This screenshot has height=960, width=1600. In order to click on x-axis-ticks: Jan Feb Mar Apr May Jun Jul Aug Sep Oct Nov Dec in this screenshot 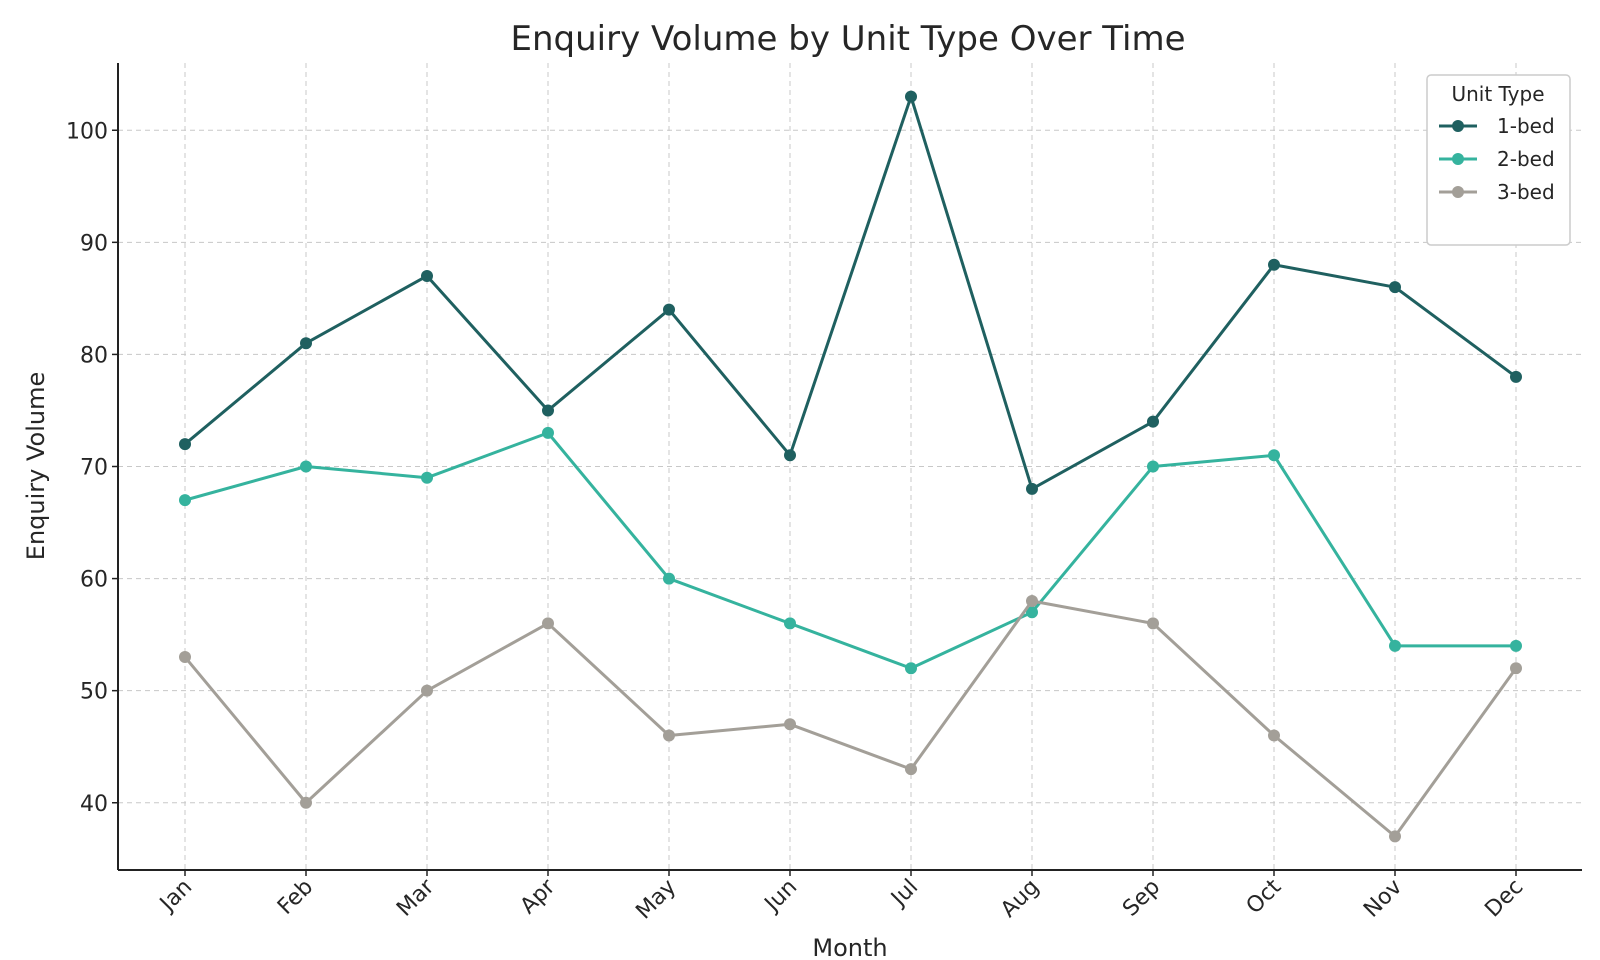, I will do `click(841, 897)`.